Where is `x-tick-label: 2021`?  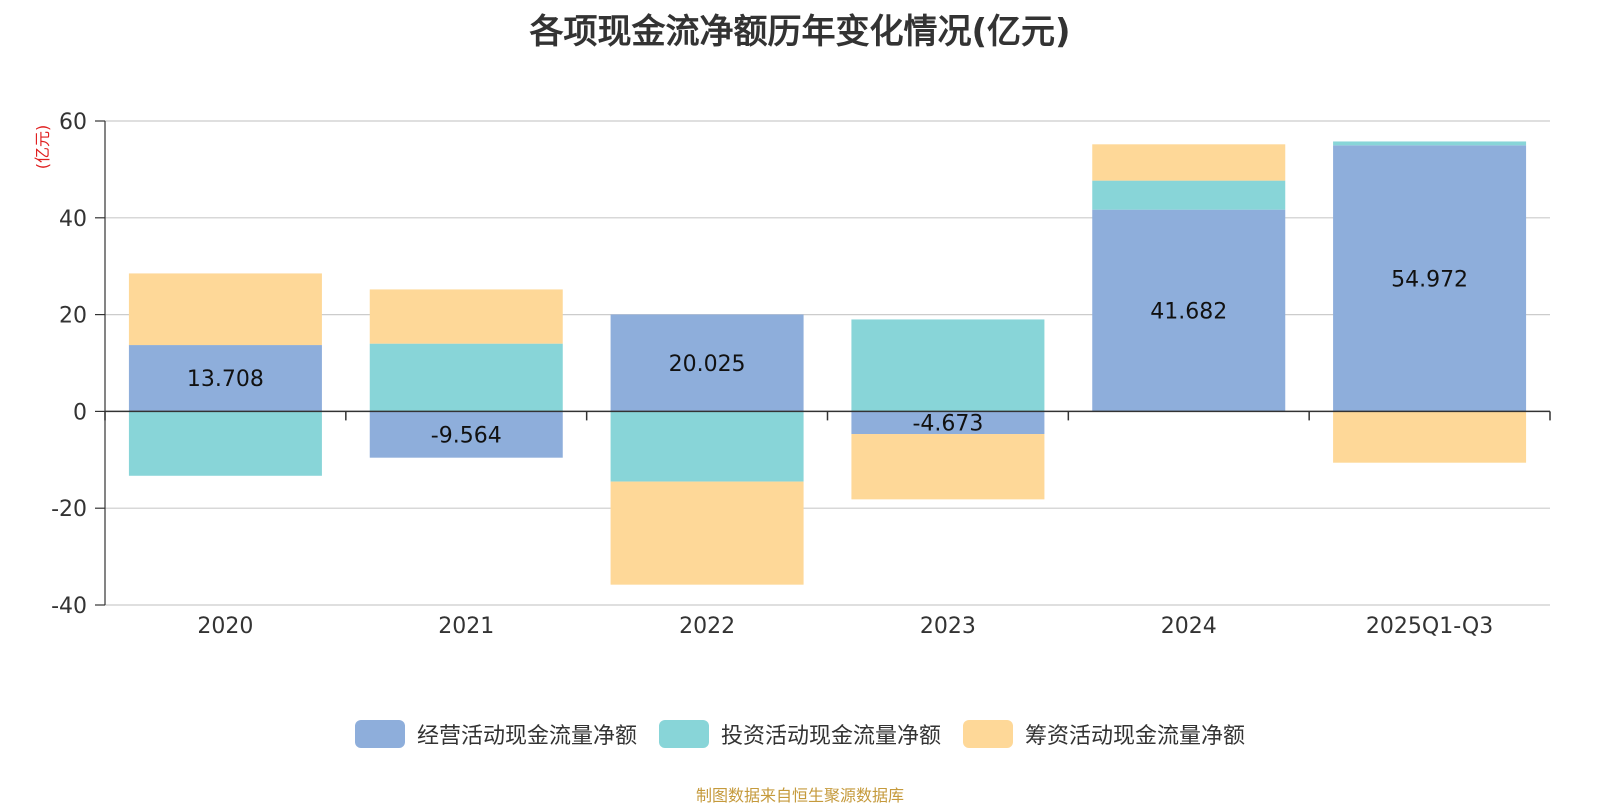 x-tick-label: 2021 is located at coordinates (466, 626).